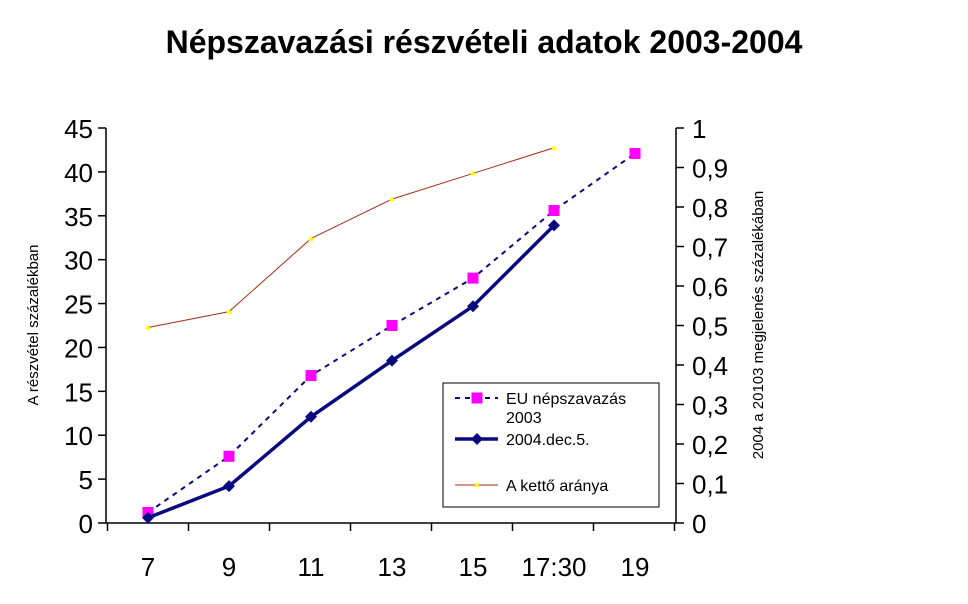 The width and height of the screenshot is (968, 604). I want to click on x-tick-label: 7, so click(148, 567).